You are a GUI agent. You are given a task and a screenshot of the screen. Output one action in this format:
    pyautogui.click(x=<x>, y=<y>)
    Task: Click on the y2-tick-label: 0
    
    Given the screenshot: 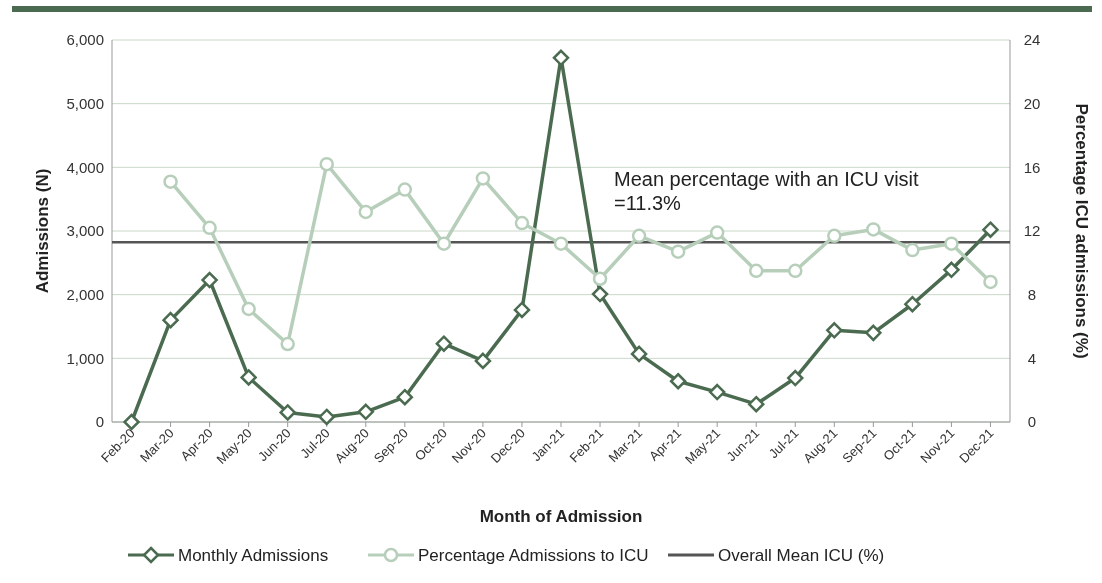 What is the action you would take?
    pyautogui.click(x=1032, y=422)
    